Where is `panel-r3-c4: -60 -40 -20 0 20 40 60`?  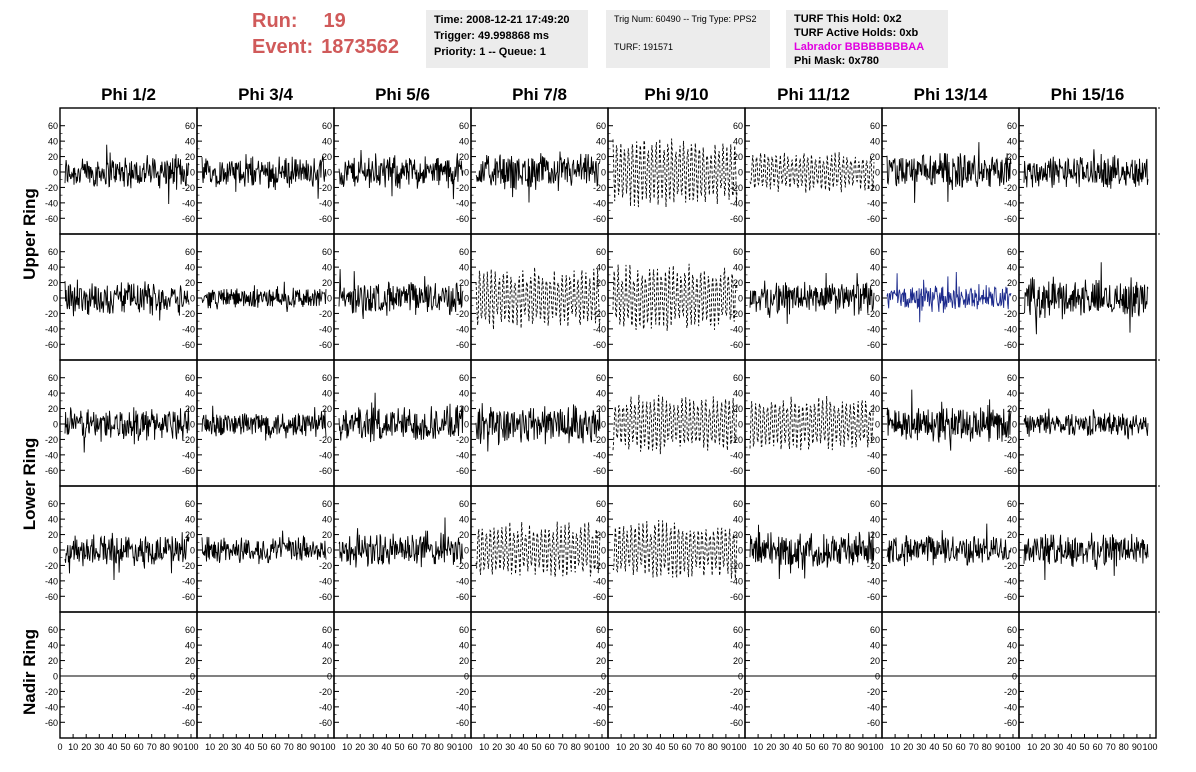
panel-r3-c4: -60 -40 -20 0 20 40 60 is located at coordinates (669, 549).